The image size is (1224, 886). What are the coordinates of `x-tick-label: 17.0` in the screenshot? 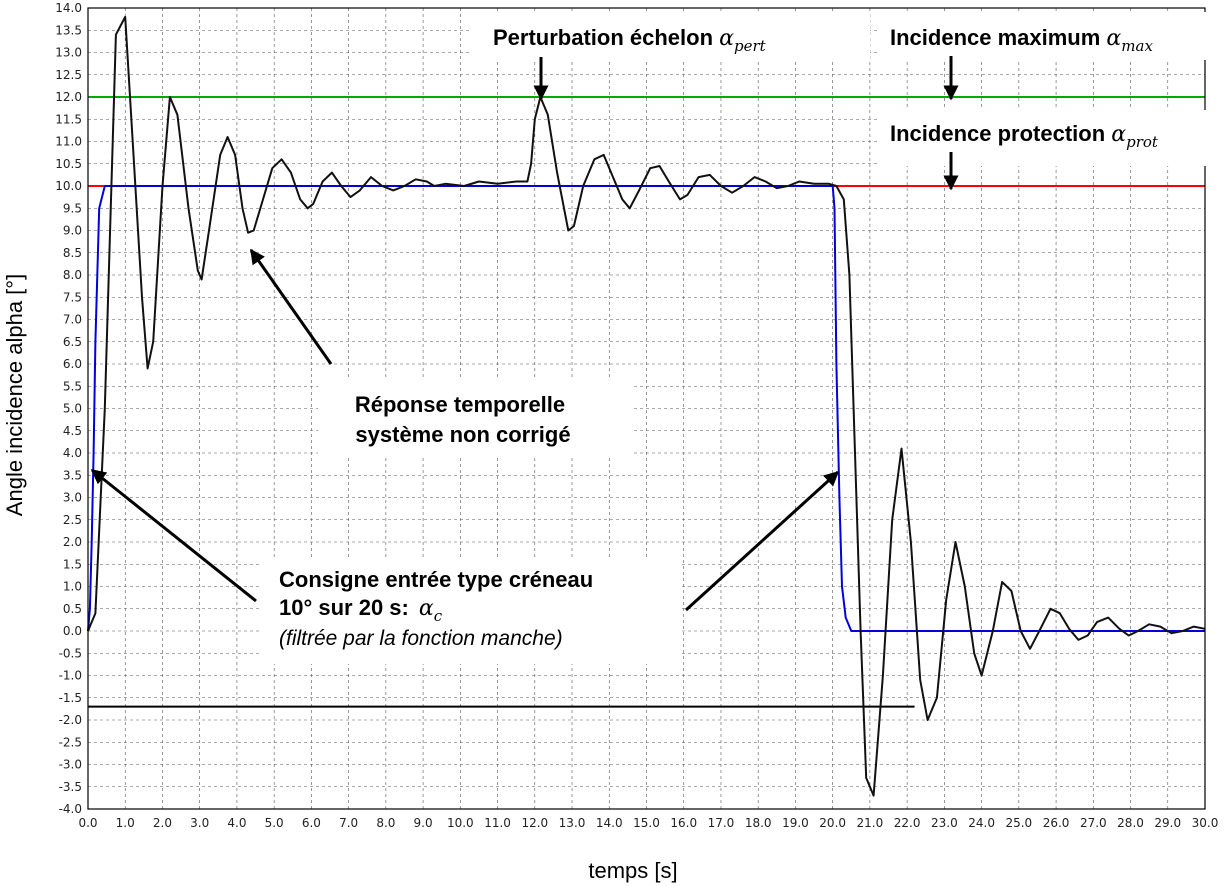 It's located at (721, 823).